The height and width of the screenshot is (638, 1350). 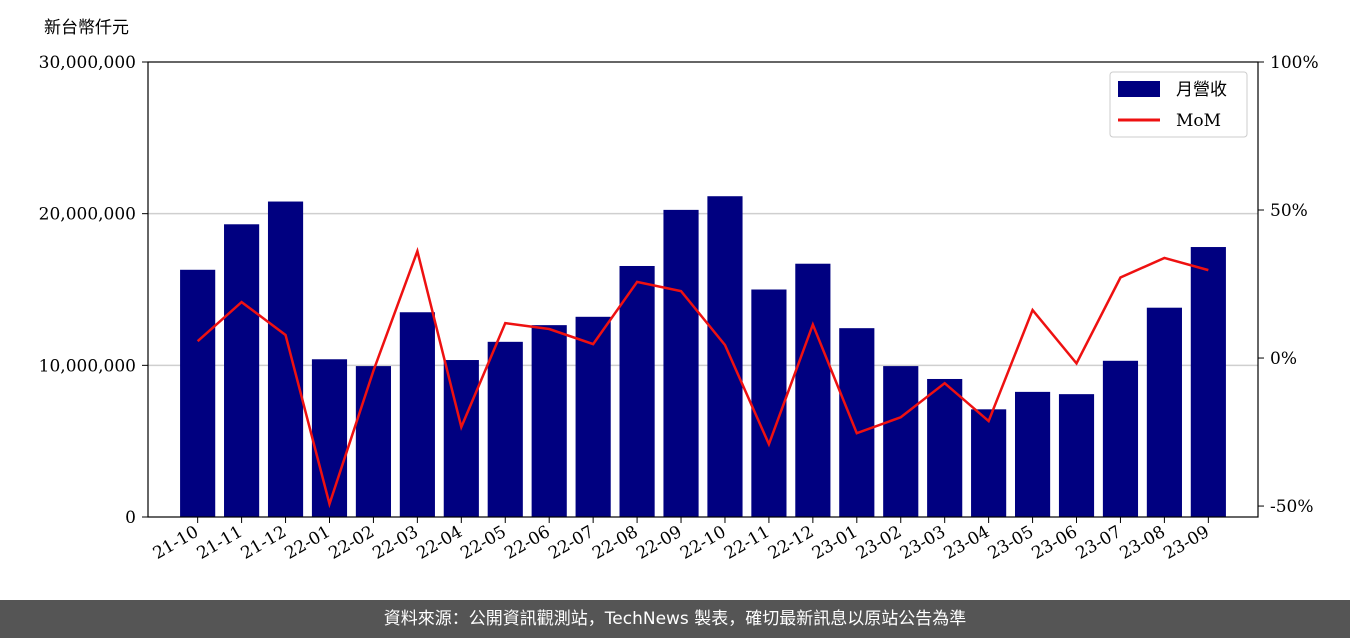 I want to click on legend-swatch, so click(x=1139, y=89).